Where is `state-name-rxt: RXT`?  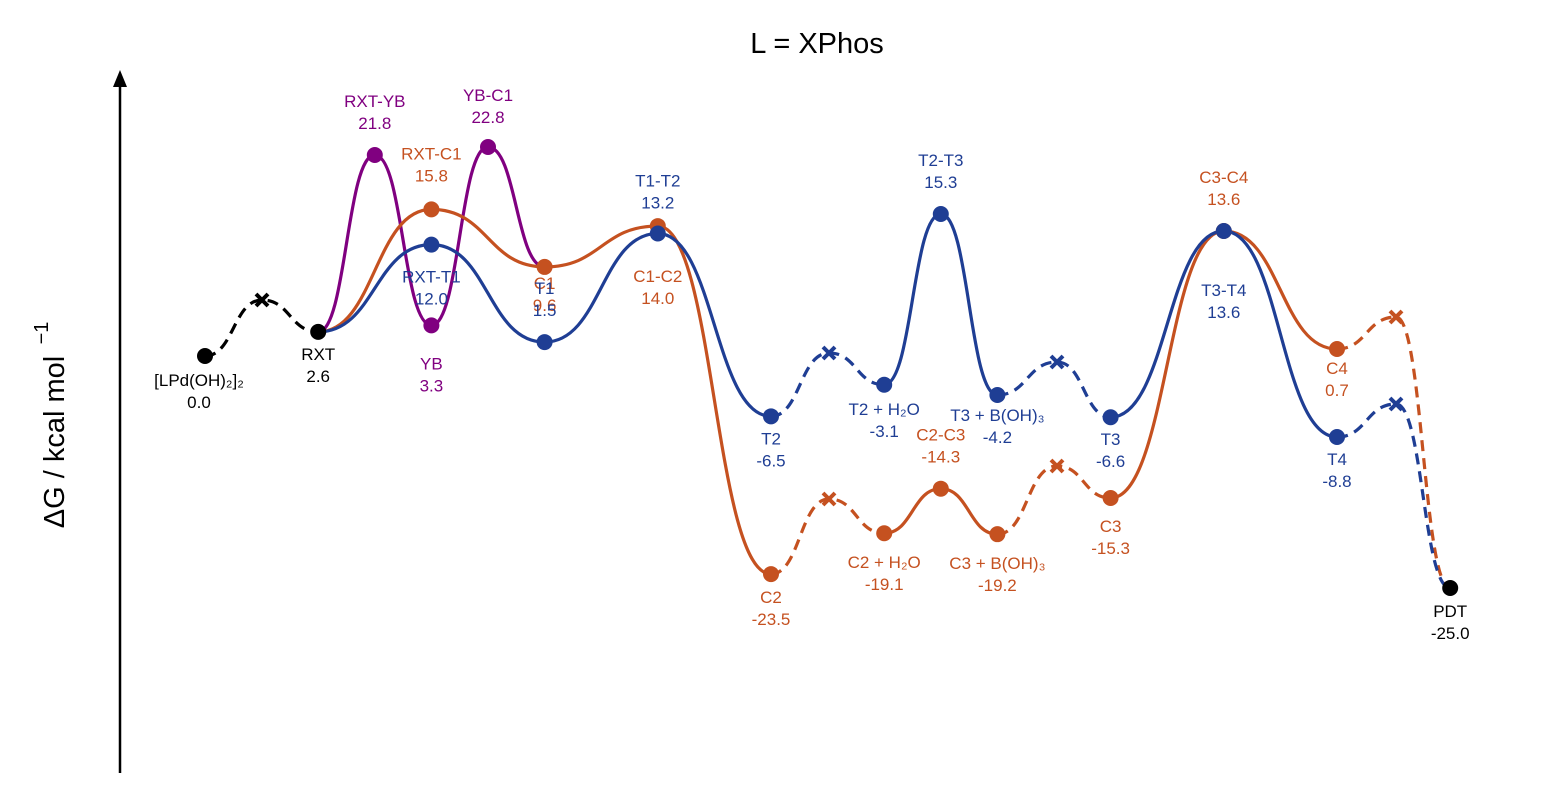 state-name-rxt: RXT is located at coordinates (318, 354).